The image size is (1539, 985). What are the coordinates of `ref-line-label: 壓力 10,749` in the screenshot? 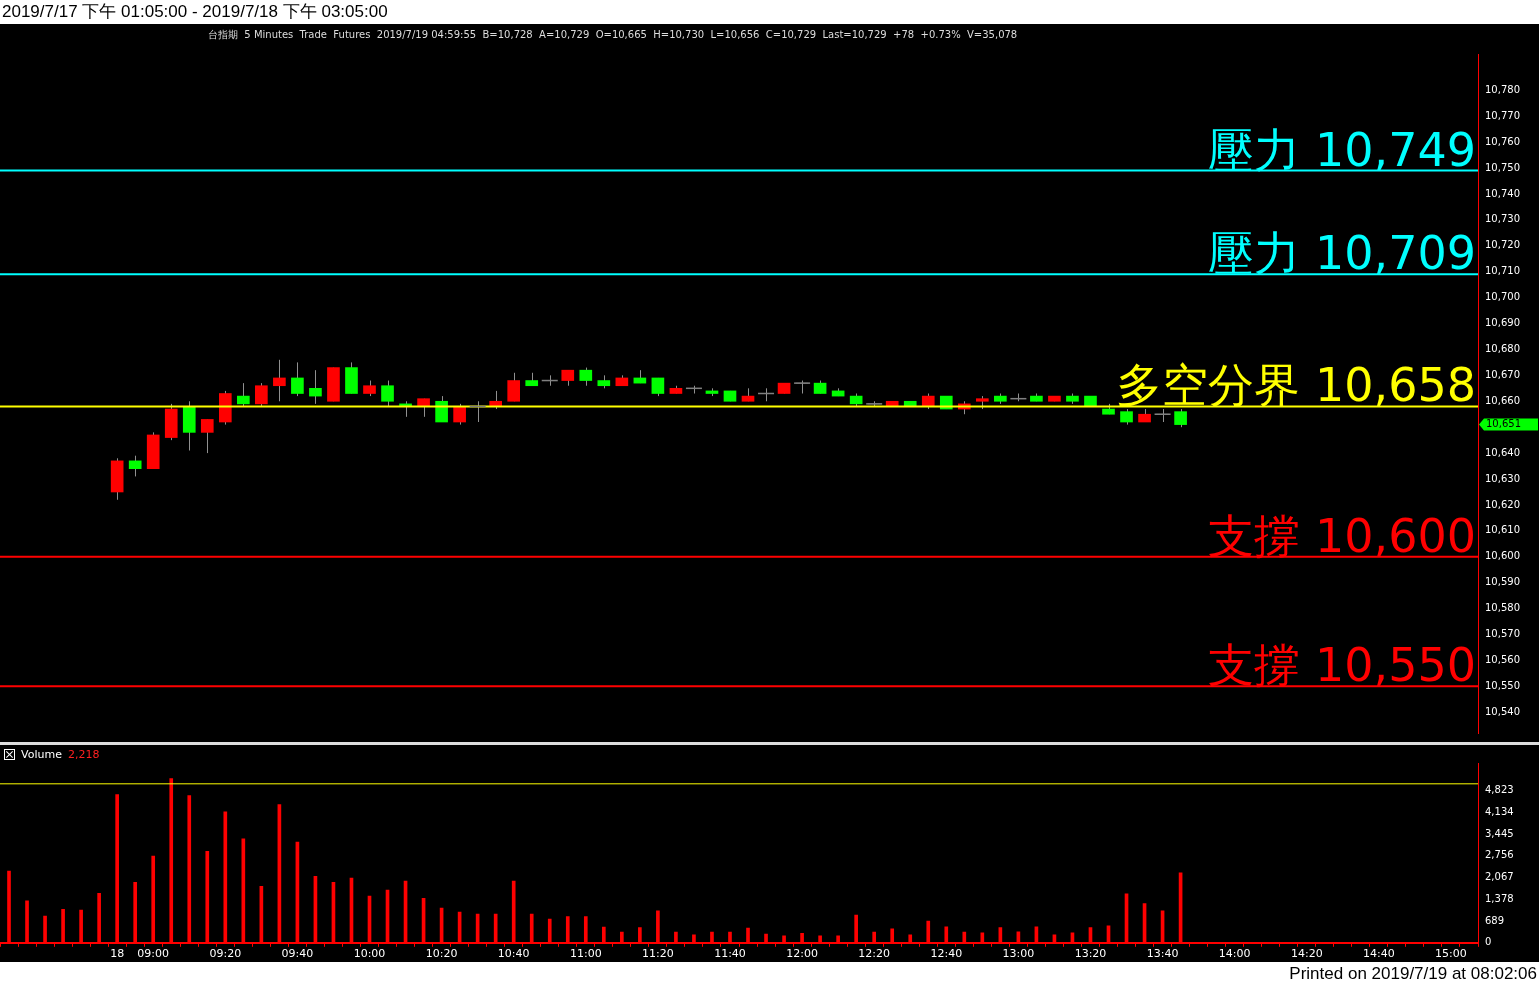 It's located at (1342, 149).